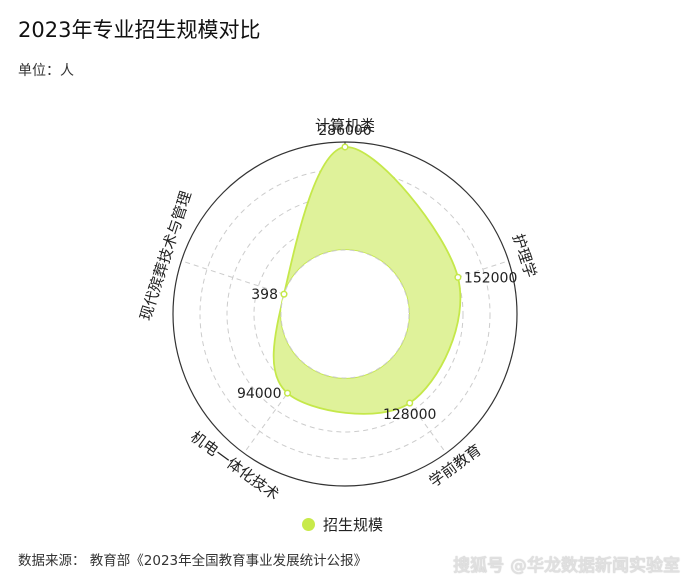 The height and width of the screenshot is (587, 690). I want to click on legend: 招生规模, so click(342, 524).